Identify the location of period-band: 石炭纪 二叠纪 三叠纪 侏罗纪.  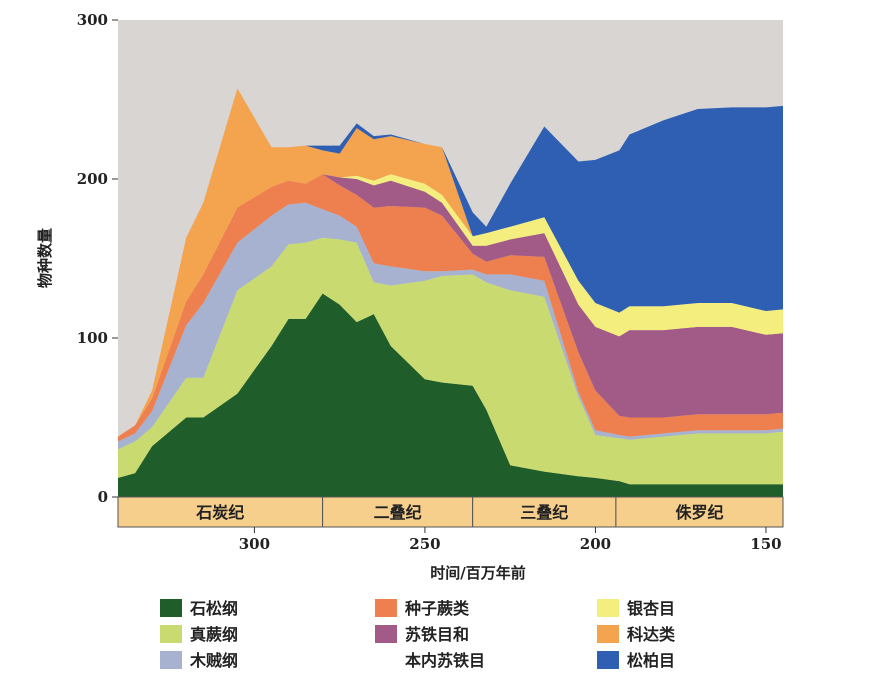
(450, 512).